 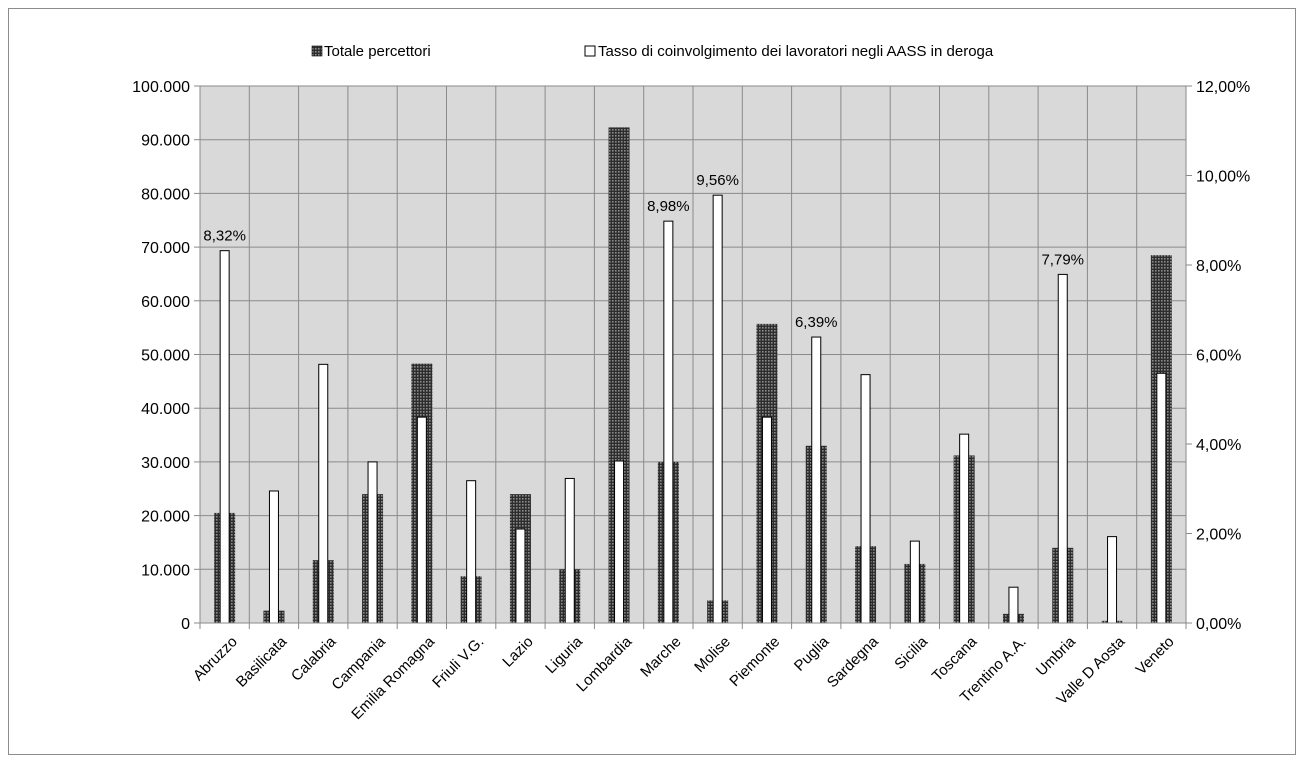 What do you see at coordinates (1218, 266) in the screenshot?
I see `right-tick-label: 8,00%` at bounding box center [1218, 266].